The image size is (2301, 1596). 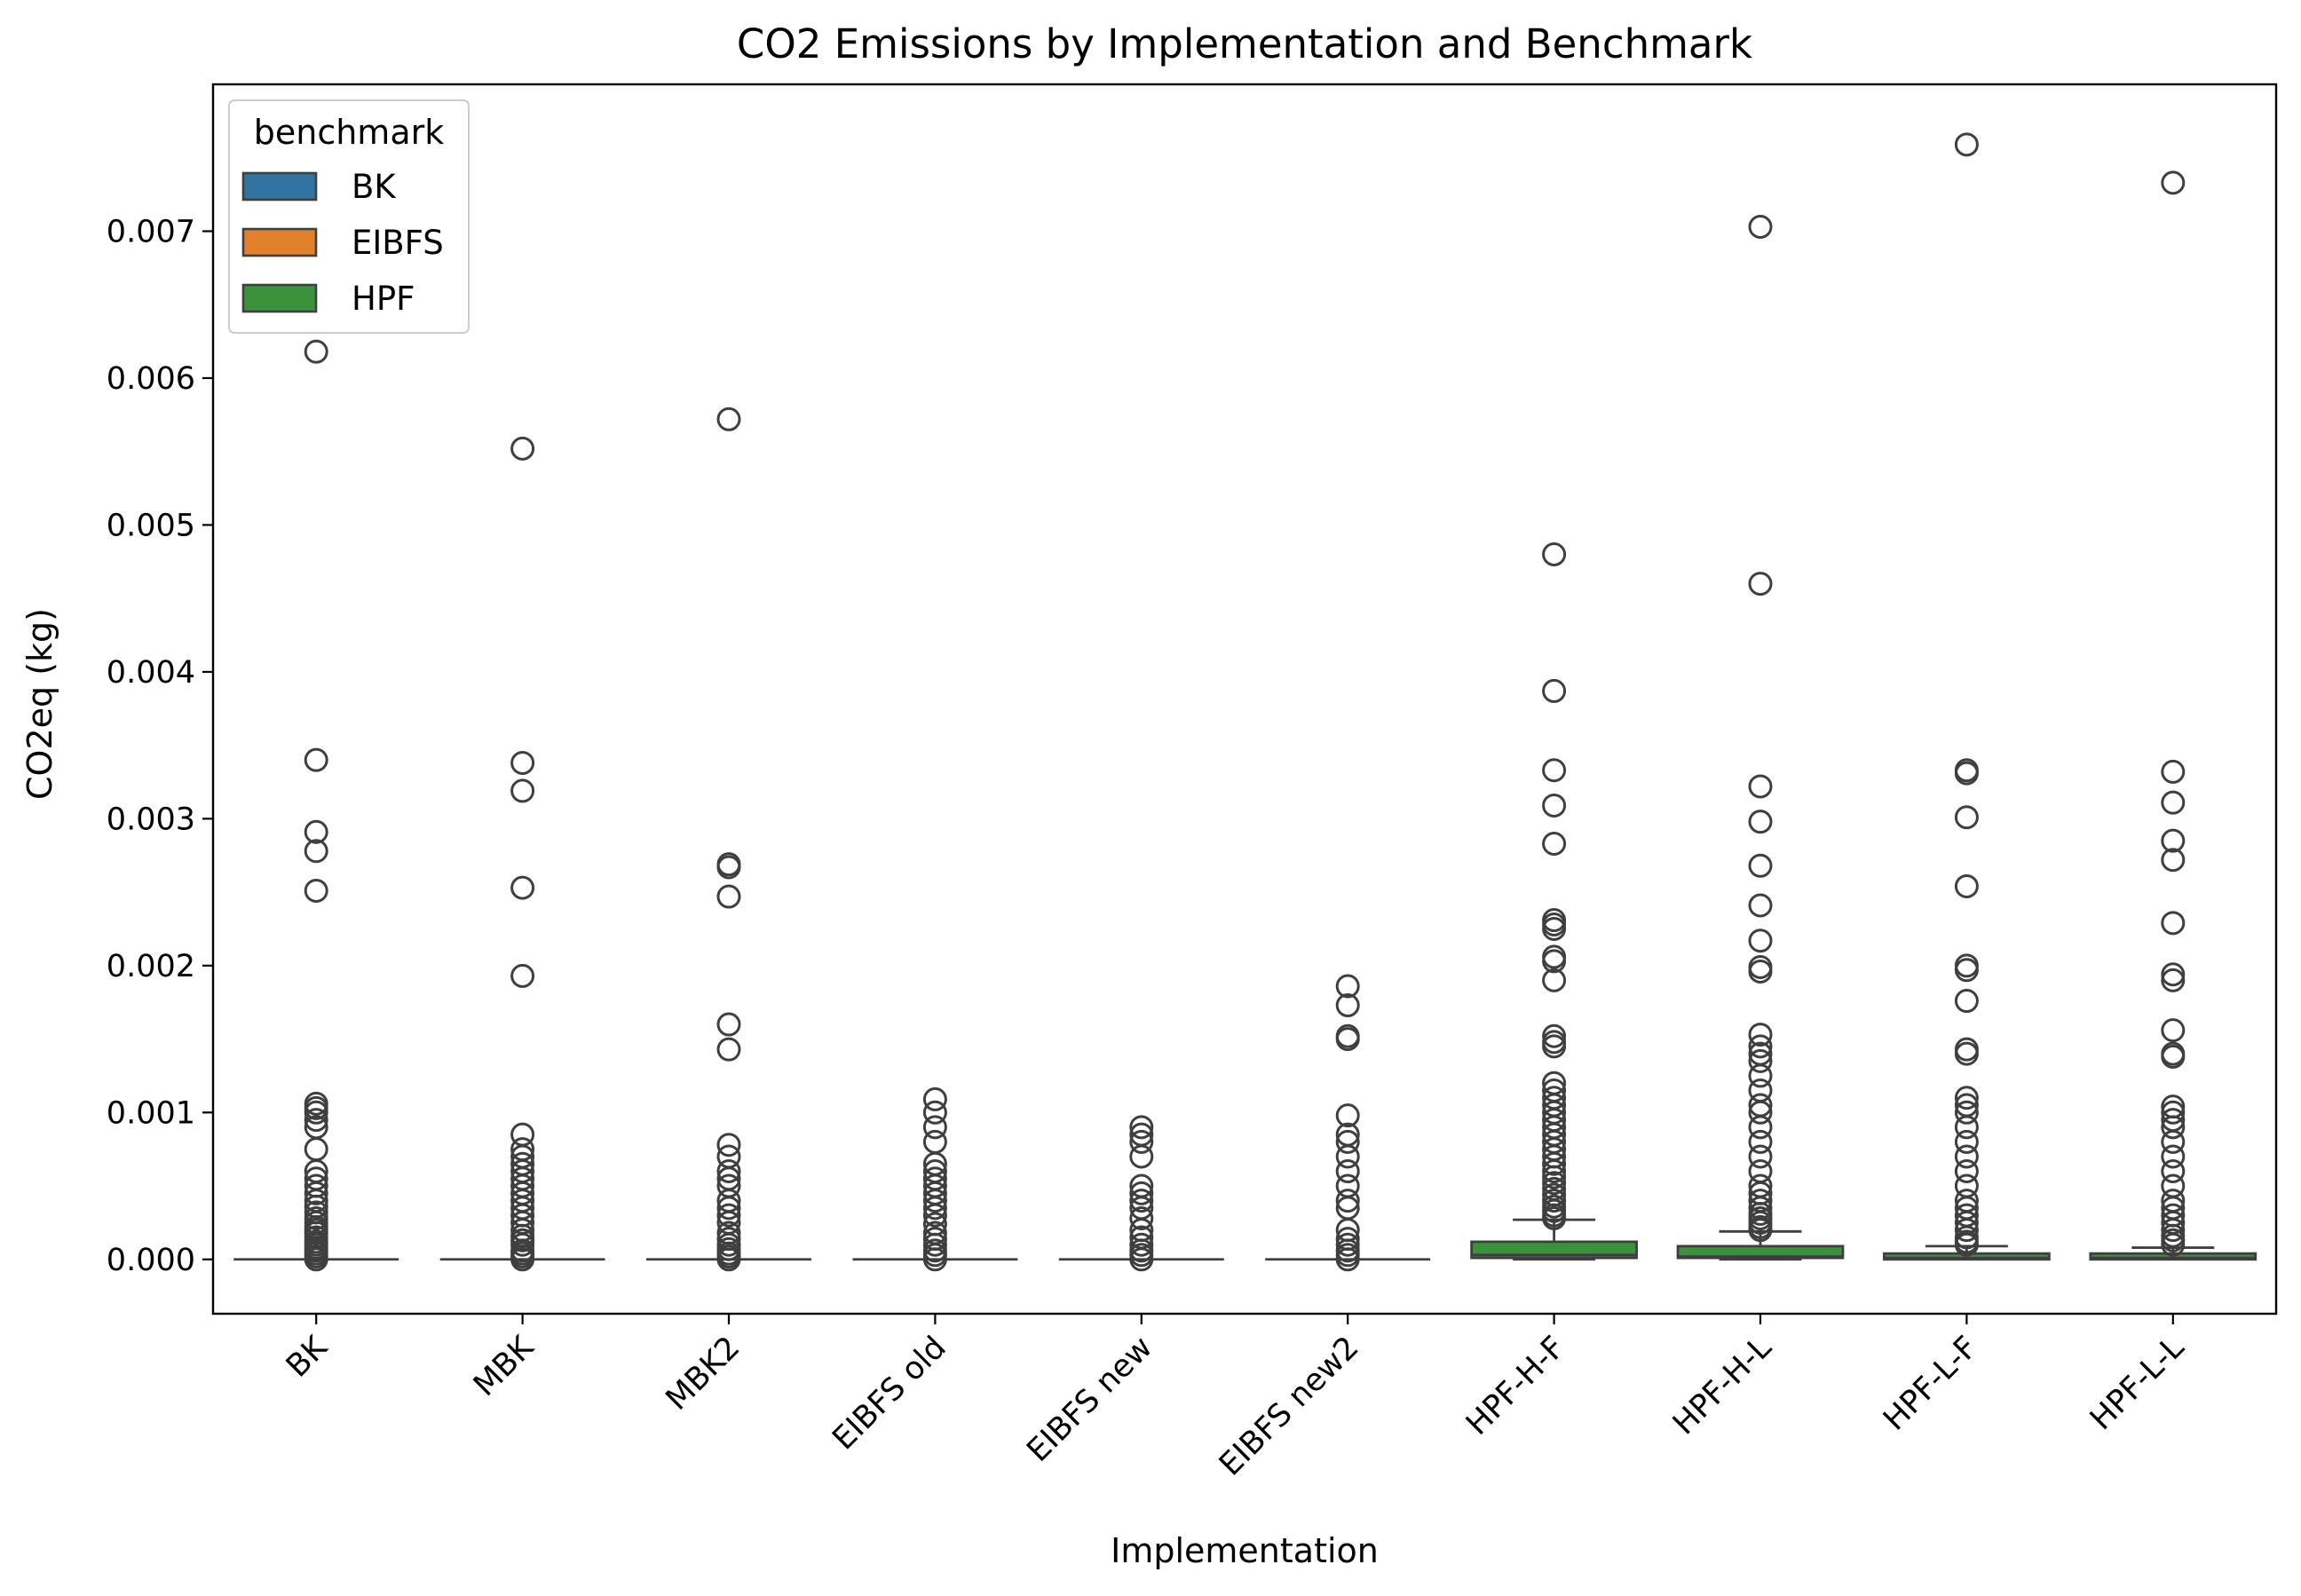 What do you see at coordinates (1760, 1252) in the screenshot?
I see `box-body` at bounding box center [1760, 1252].